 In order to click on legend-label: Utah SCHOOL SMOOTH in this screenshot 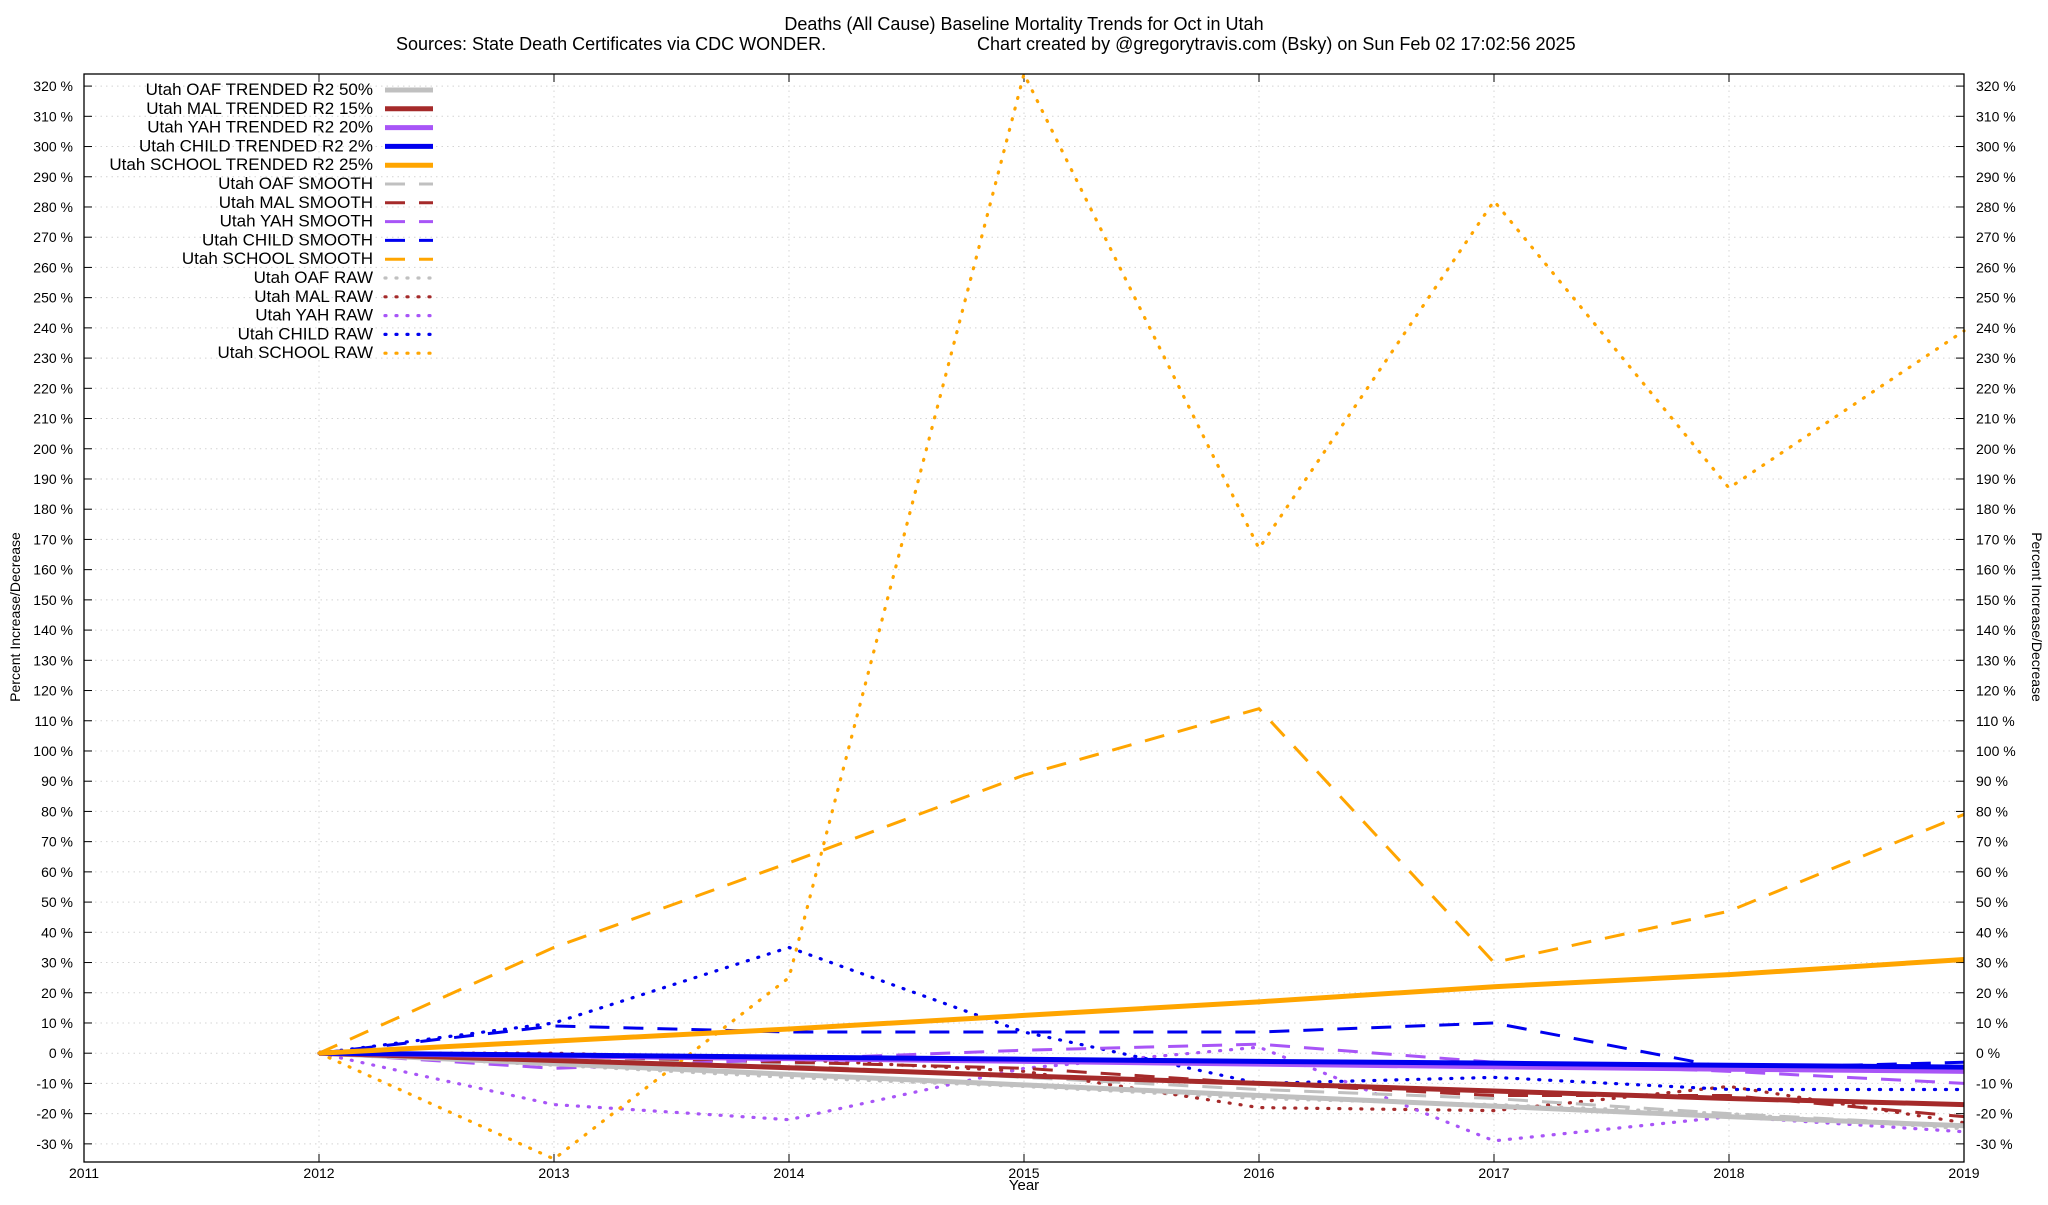, I will do `click(277, 258)`.